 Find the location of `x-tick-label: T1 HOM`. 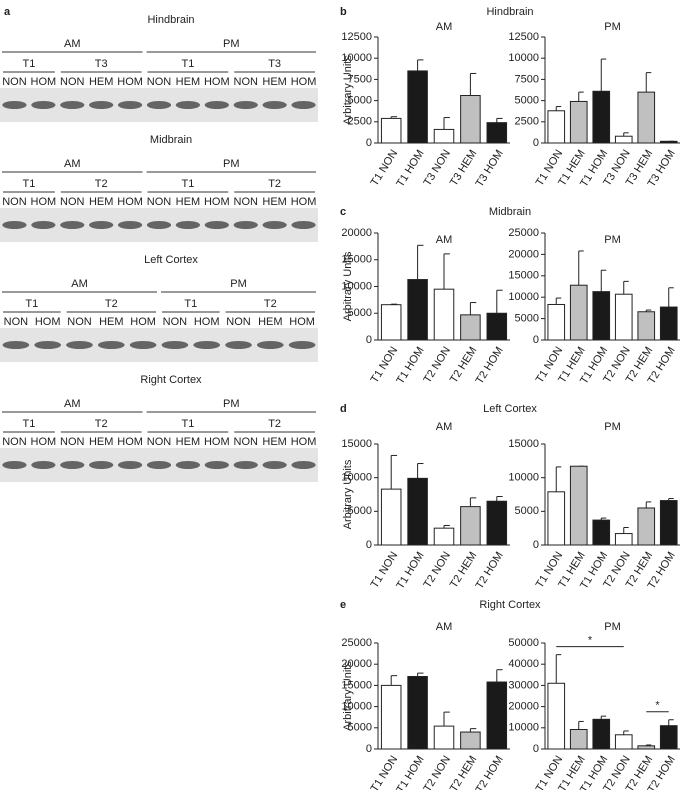

x-tick-label: T1 HOM is located at coordinates (410, 772).